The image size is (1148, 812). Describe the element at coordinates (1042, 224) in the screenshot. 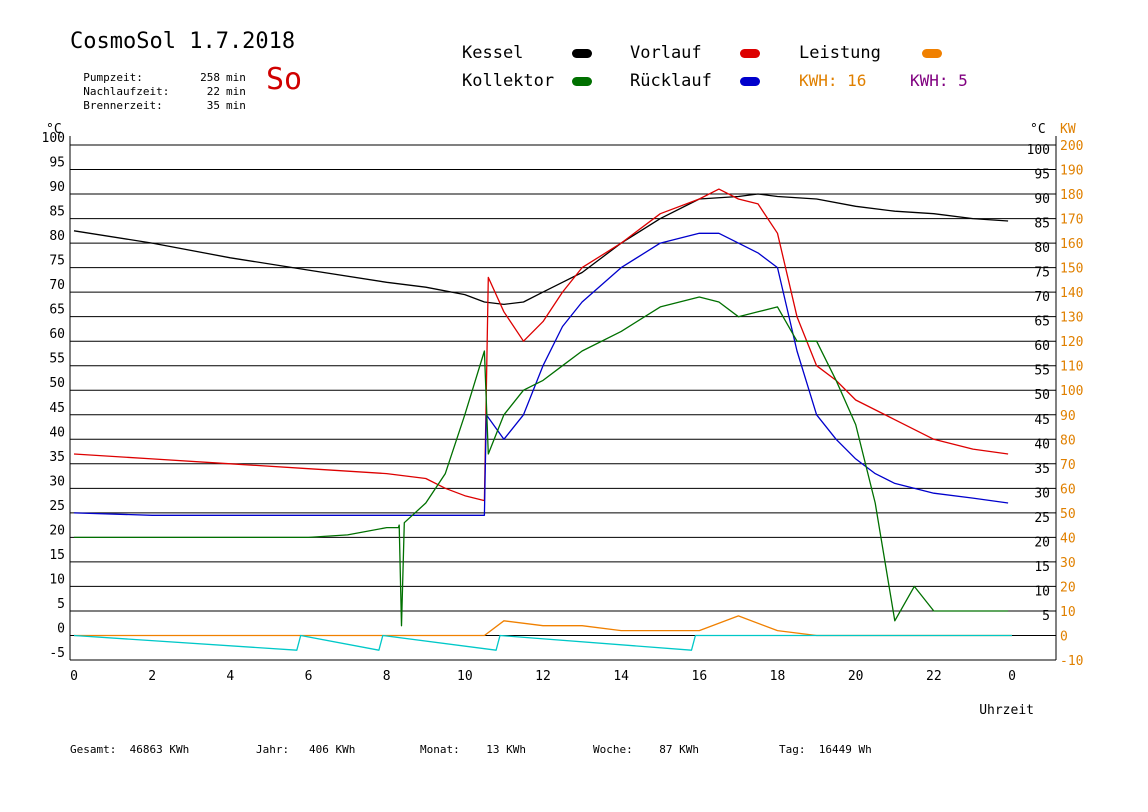

I see `y-tick-right: 85` at that location.